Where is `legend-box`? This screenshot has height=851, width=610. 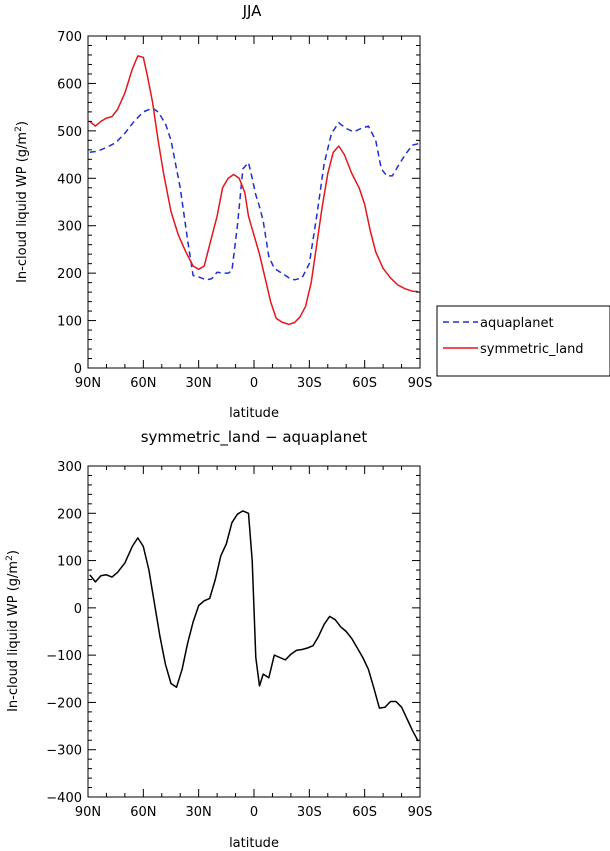 legend-box is located at coordinates (523, 341).